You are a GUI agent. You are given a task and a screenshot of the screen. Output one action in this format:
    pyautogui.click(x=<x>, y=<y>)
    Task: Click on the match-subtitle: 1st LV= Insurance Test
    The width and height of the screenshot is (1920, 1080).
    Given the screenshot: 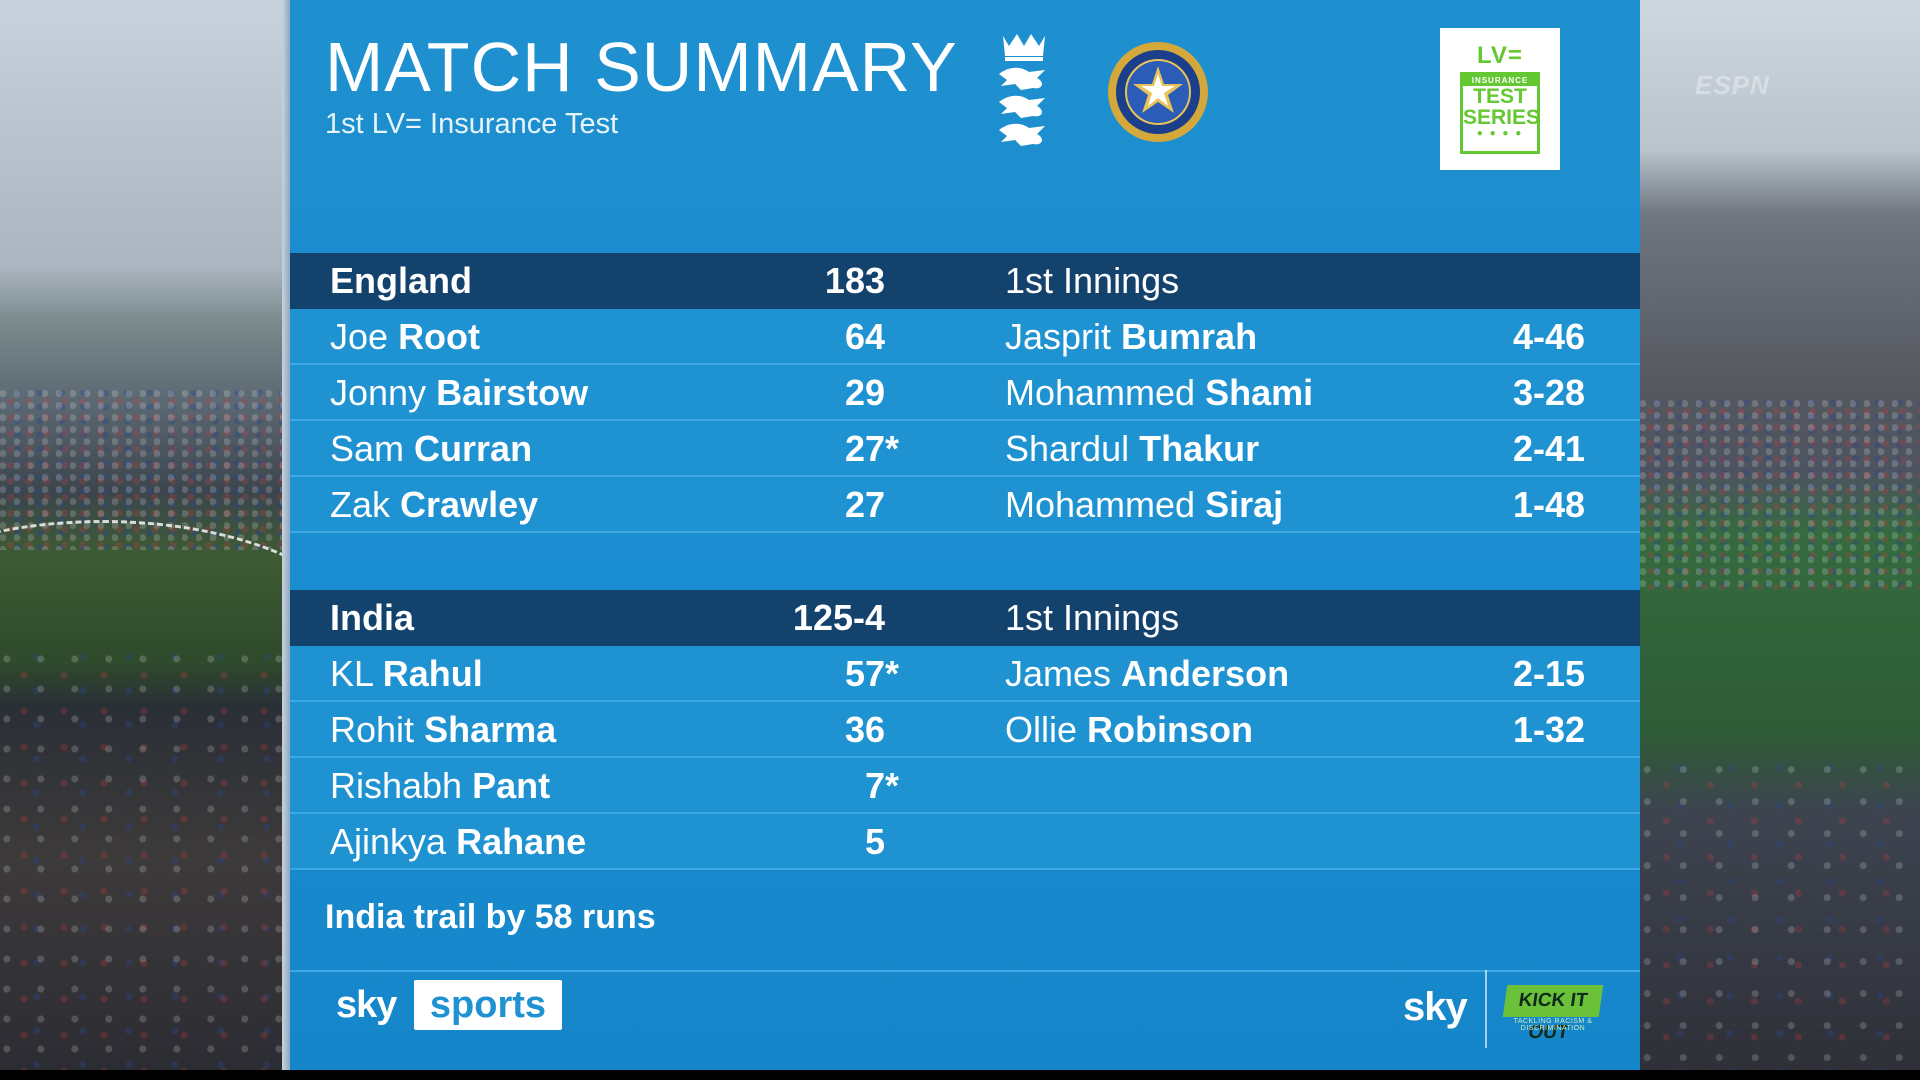 What is the action you would take?
    pyautogui.click(x=472, y=124)
    